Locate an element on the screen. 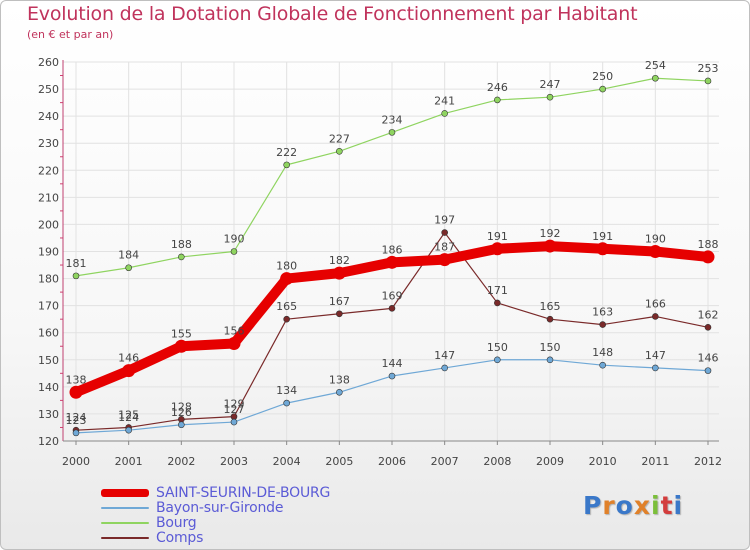 Image resolution: width=750 pixels, height=550 pixels. data-label: 182 is located at coordinates (339, 260).